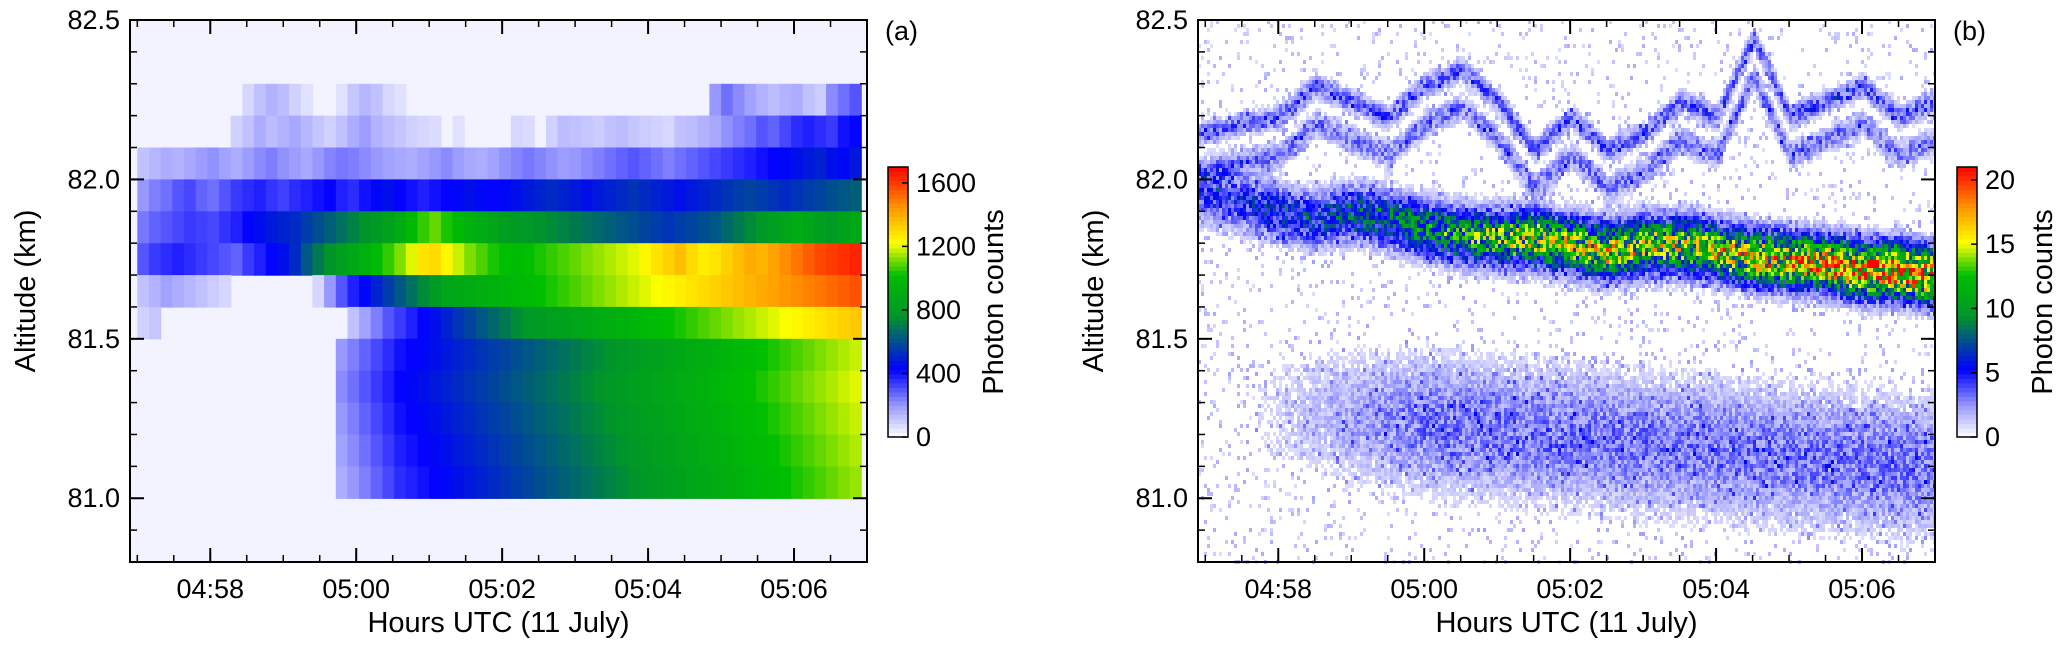 The width and height of the screenshot is (2067, 655). Describe the element at coordinates (898, 302) in the screenshot. I see `colorbar-frame` at that location.